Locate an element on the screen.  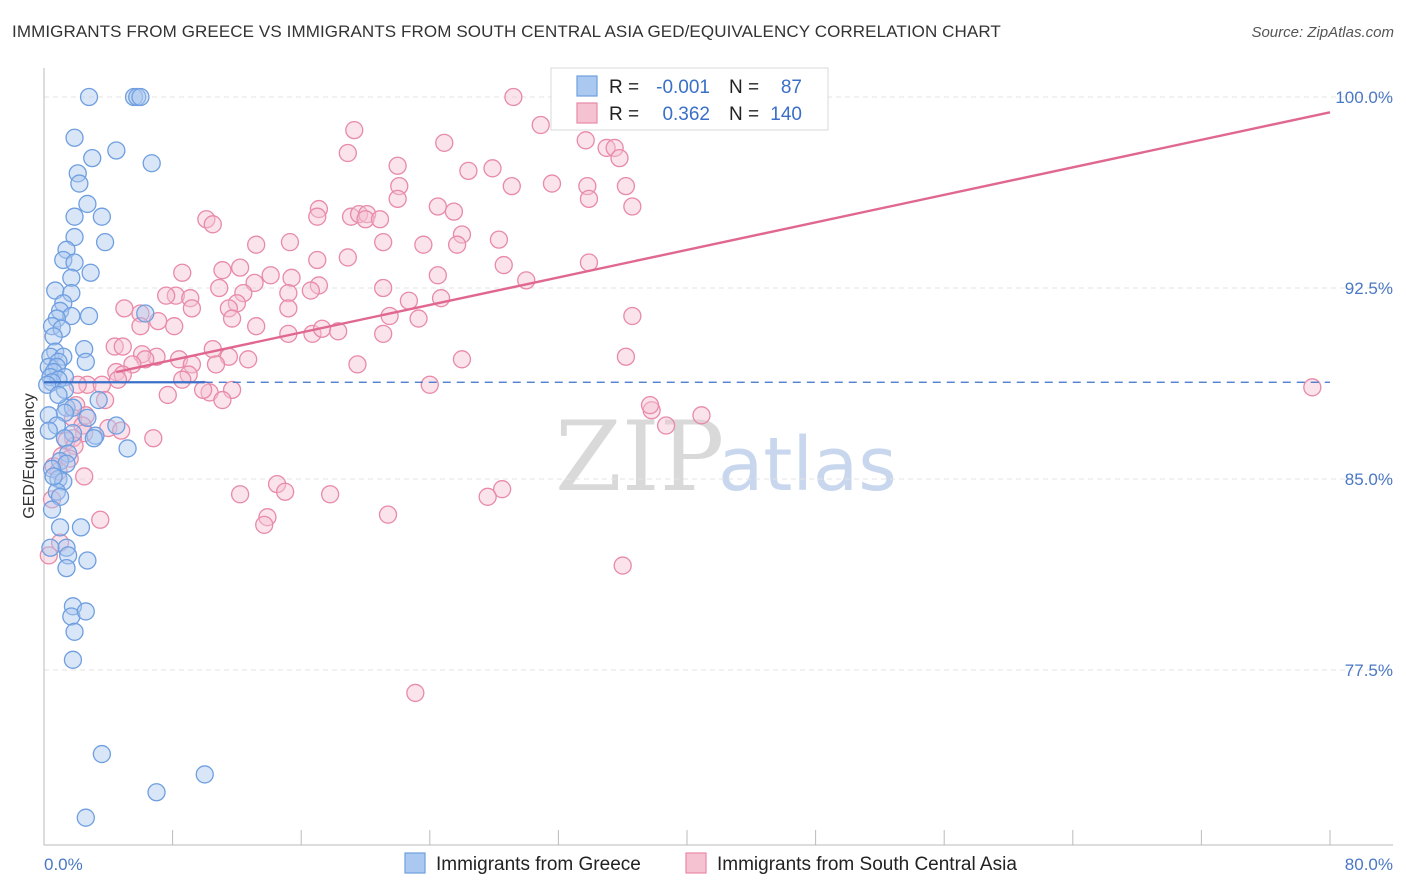
legend-r-value-greece: -0.001 is located at coordinates (683, 87).